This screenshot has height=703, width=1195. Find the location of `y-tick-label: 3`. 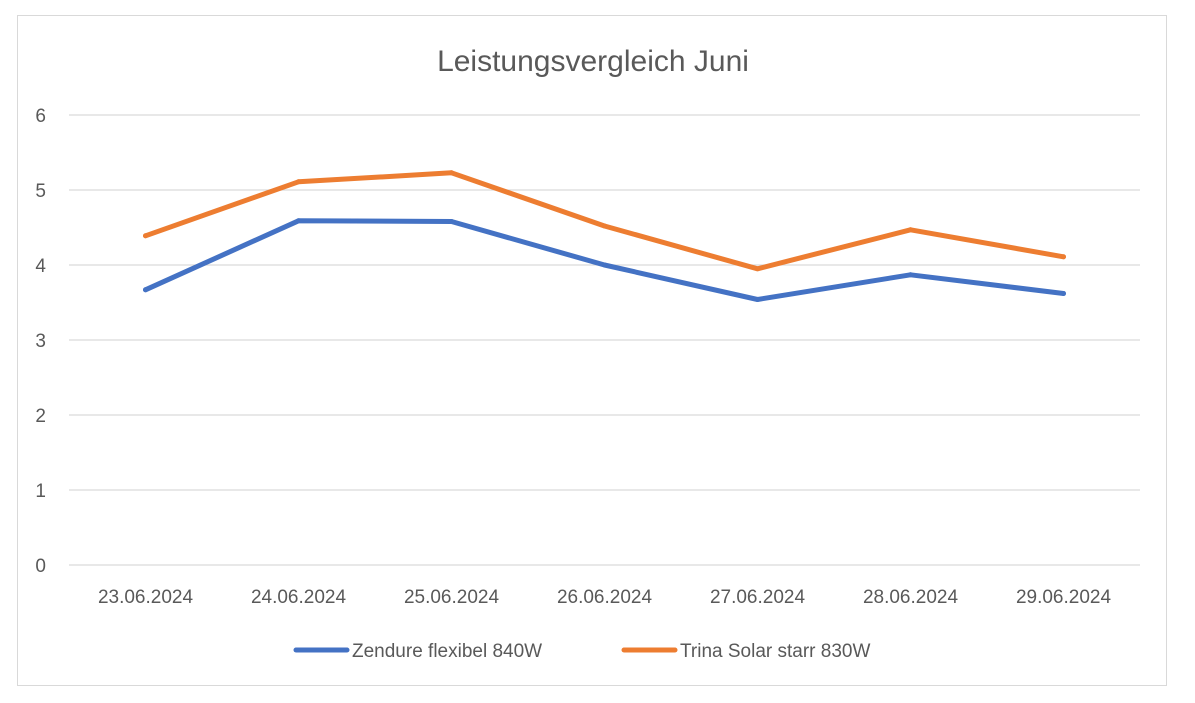

y-tick-label: 3 is located at coordinates (40, 341).